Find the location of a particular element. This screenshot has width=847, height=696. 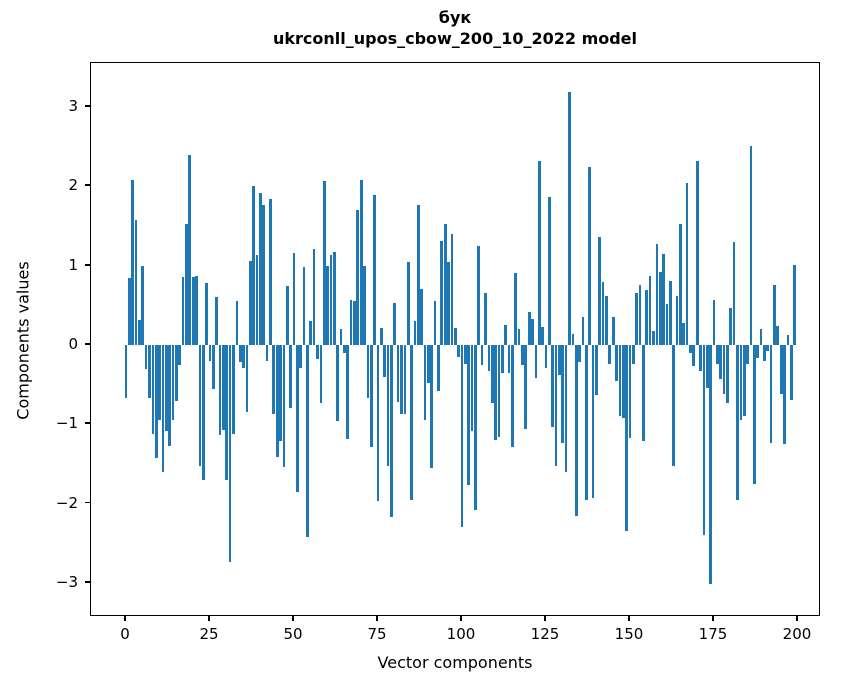

x-axis-label: Vector components is located at coordinates (455, 662).